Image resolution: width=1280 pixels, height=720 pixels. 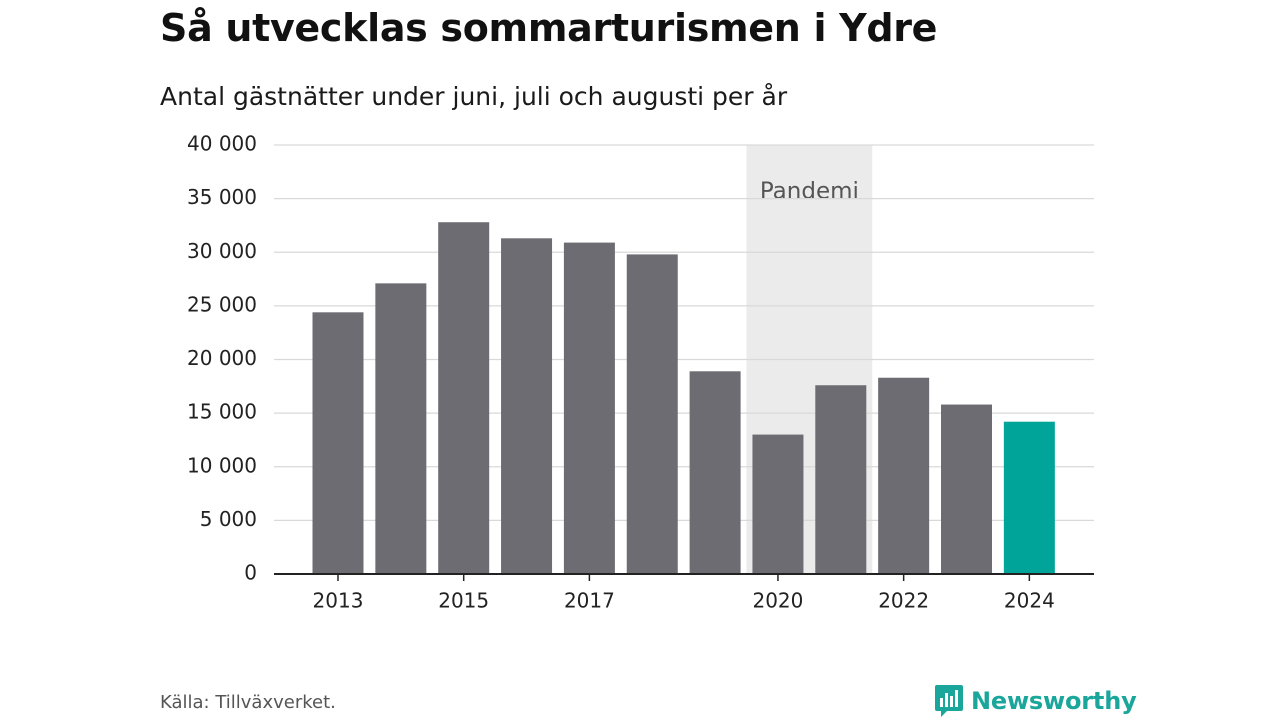 What do you see at coordinates (250, 573) in the screenshot?
I see `y-tick-label: 0` at bounding box center [250, 573].